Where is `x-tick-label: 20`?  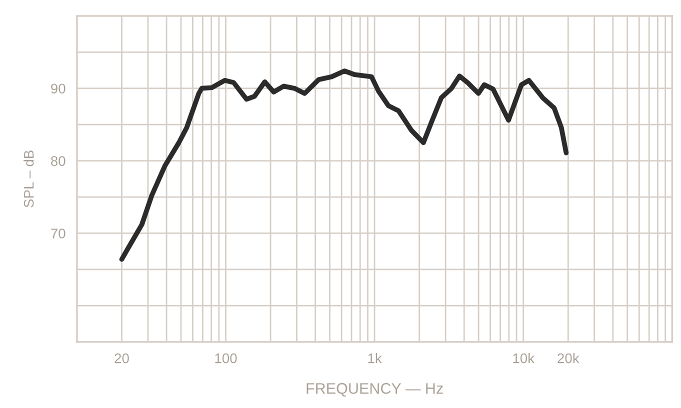
x-tick-label: 20 is located at coordinates (121, 358).